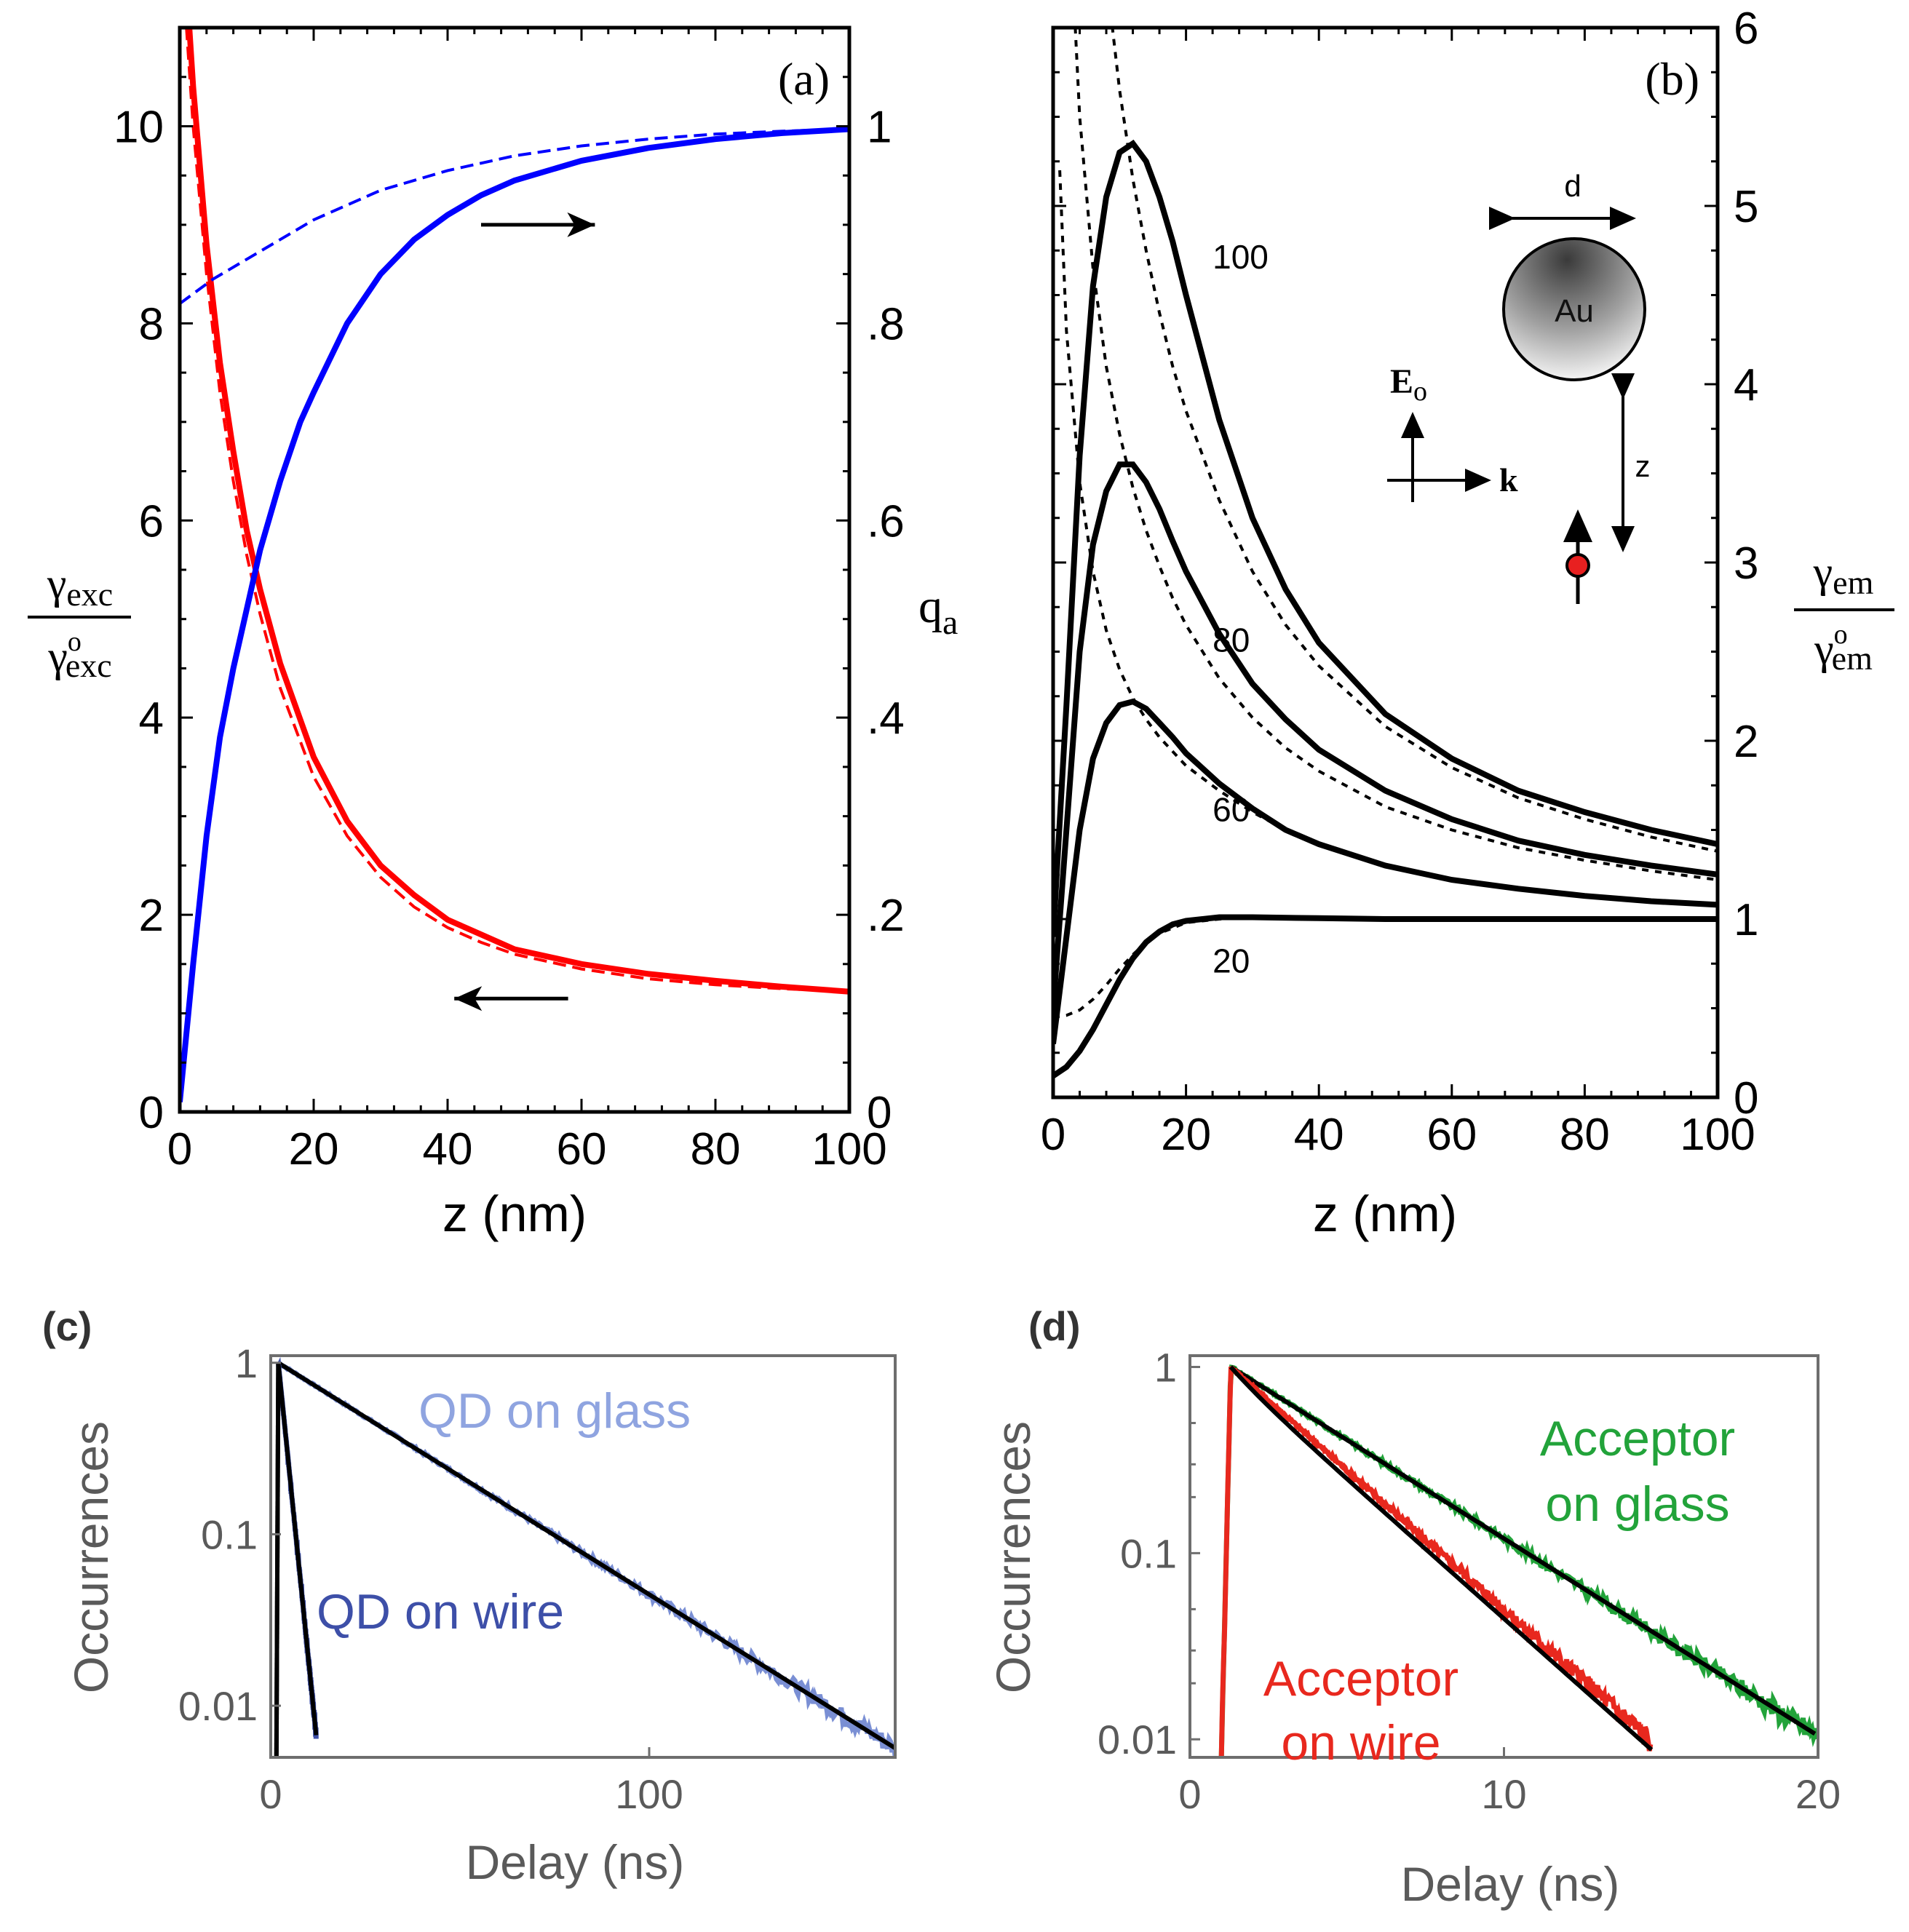 The image size is (1909, 1932). What do you see at coordinates (1241, 257) in the screenshot?
I see `panel-b-curve-label-100: 100` at bounding box center [1241, 257].